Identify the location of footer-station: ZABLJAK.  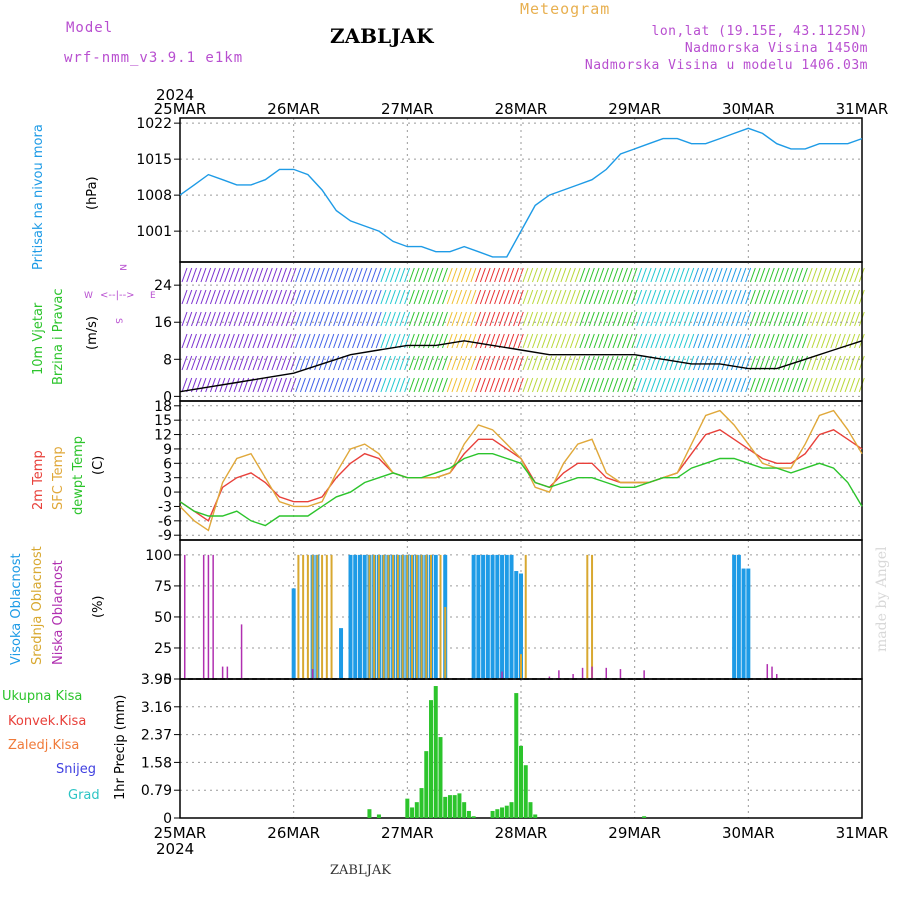
(360, 870).